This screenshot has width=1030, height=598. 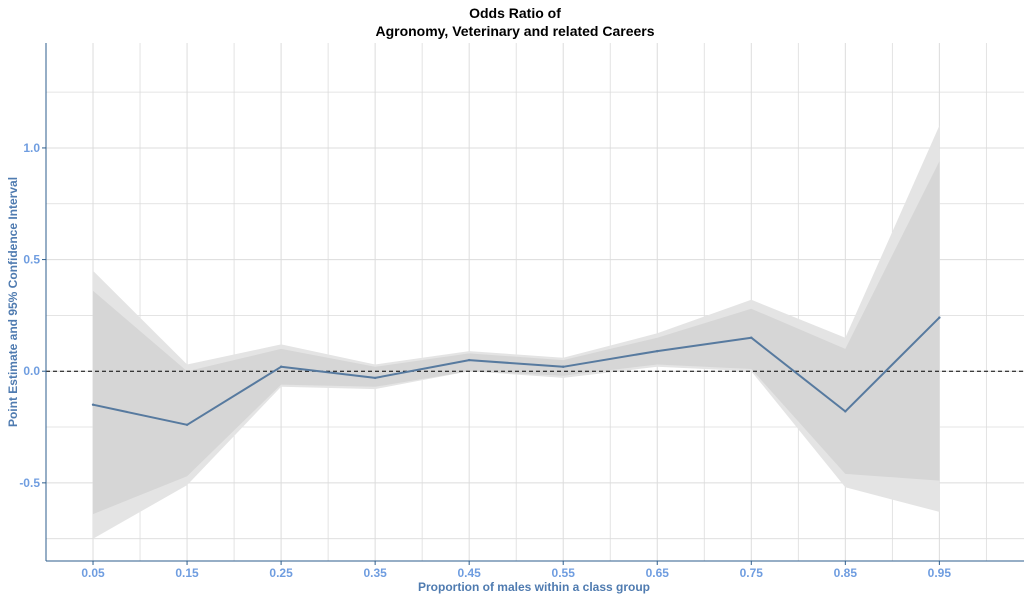 What do you see at coordinates (846, 573) in the screenshot?
I see `x-tick-label: 0.85` at bounding box center [846, 573].